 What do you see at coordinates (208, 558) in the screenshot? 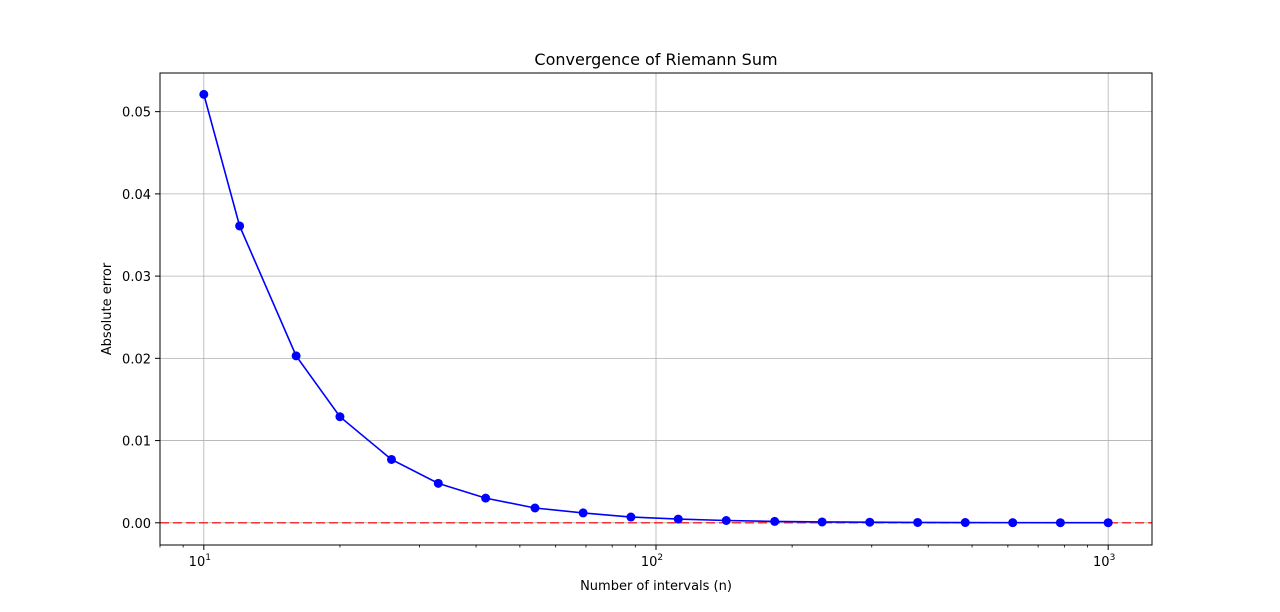
I see `x-tick-exponent: 1` at bounding box center [208, 558].